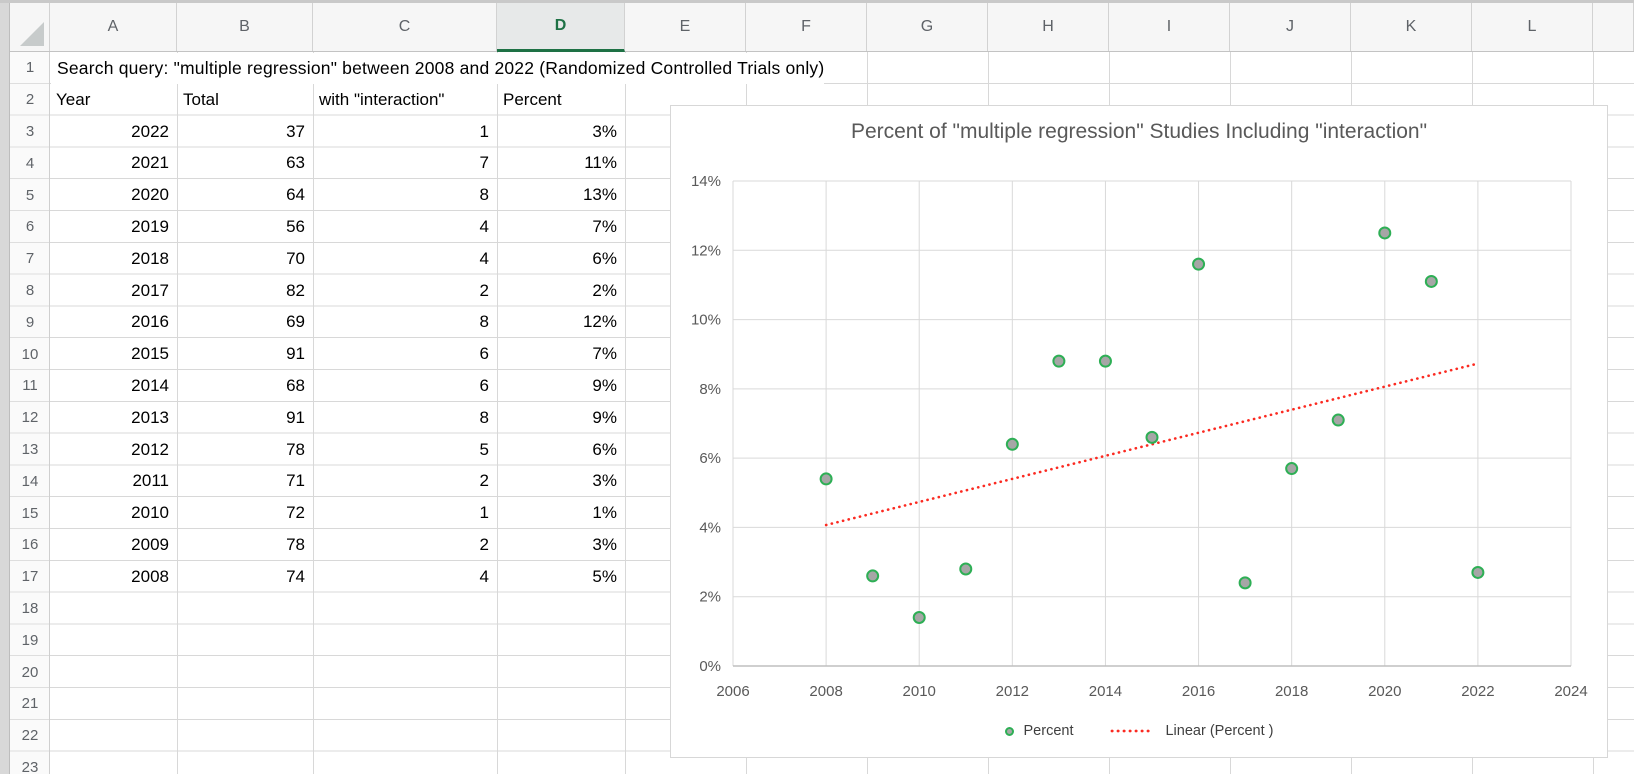 The width and height of the screenshot is (1634, 774). What do you see at coordinates (599, 195) in the screenshot?
I see `table-cell: 13%` at bounding box center [599, 195].